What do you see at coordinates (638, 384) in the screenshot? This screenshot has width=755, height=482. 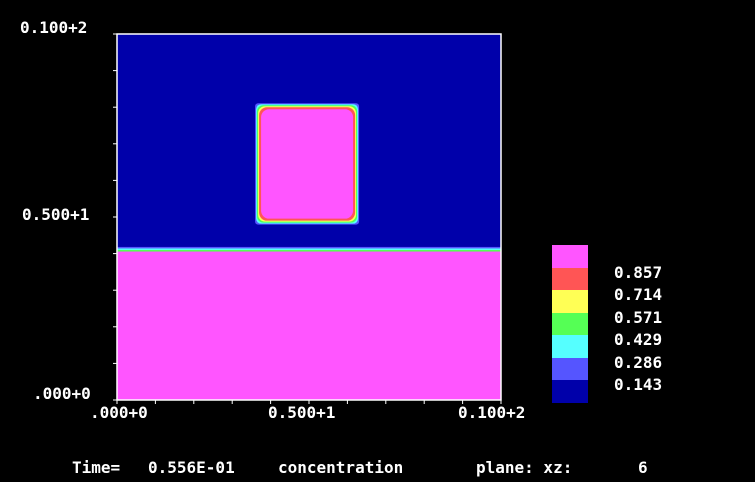 I see `legend-level-label: 0.143` at bounding box center [638, 384].